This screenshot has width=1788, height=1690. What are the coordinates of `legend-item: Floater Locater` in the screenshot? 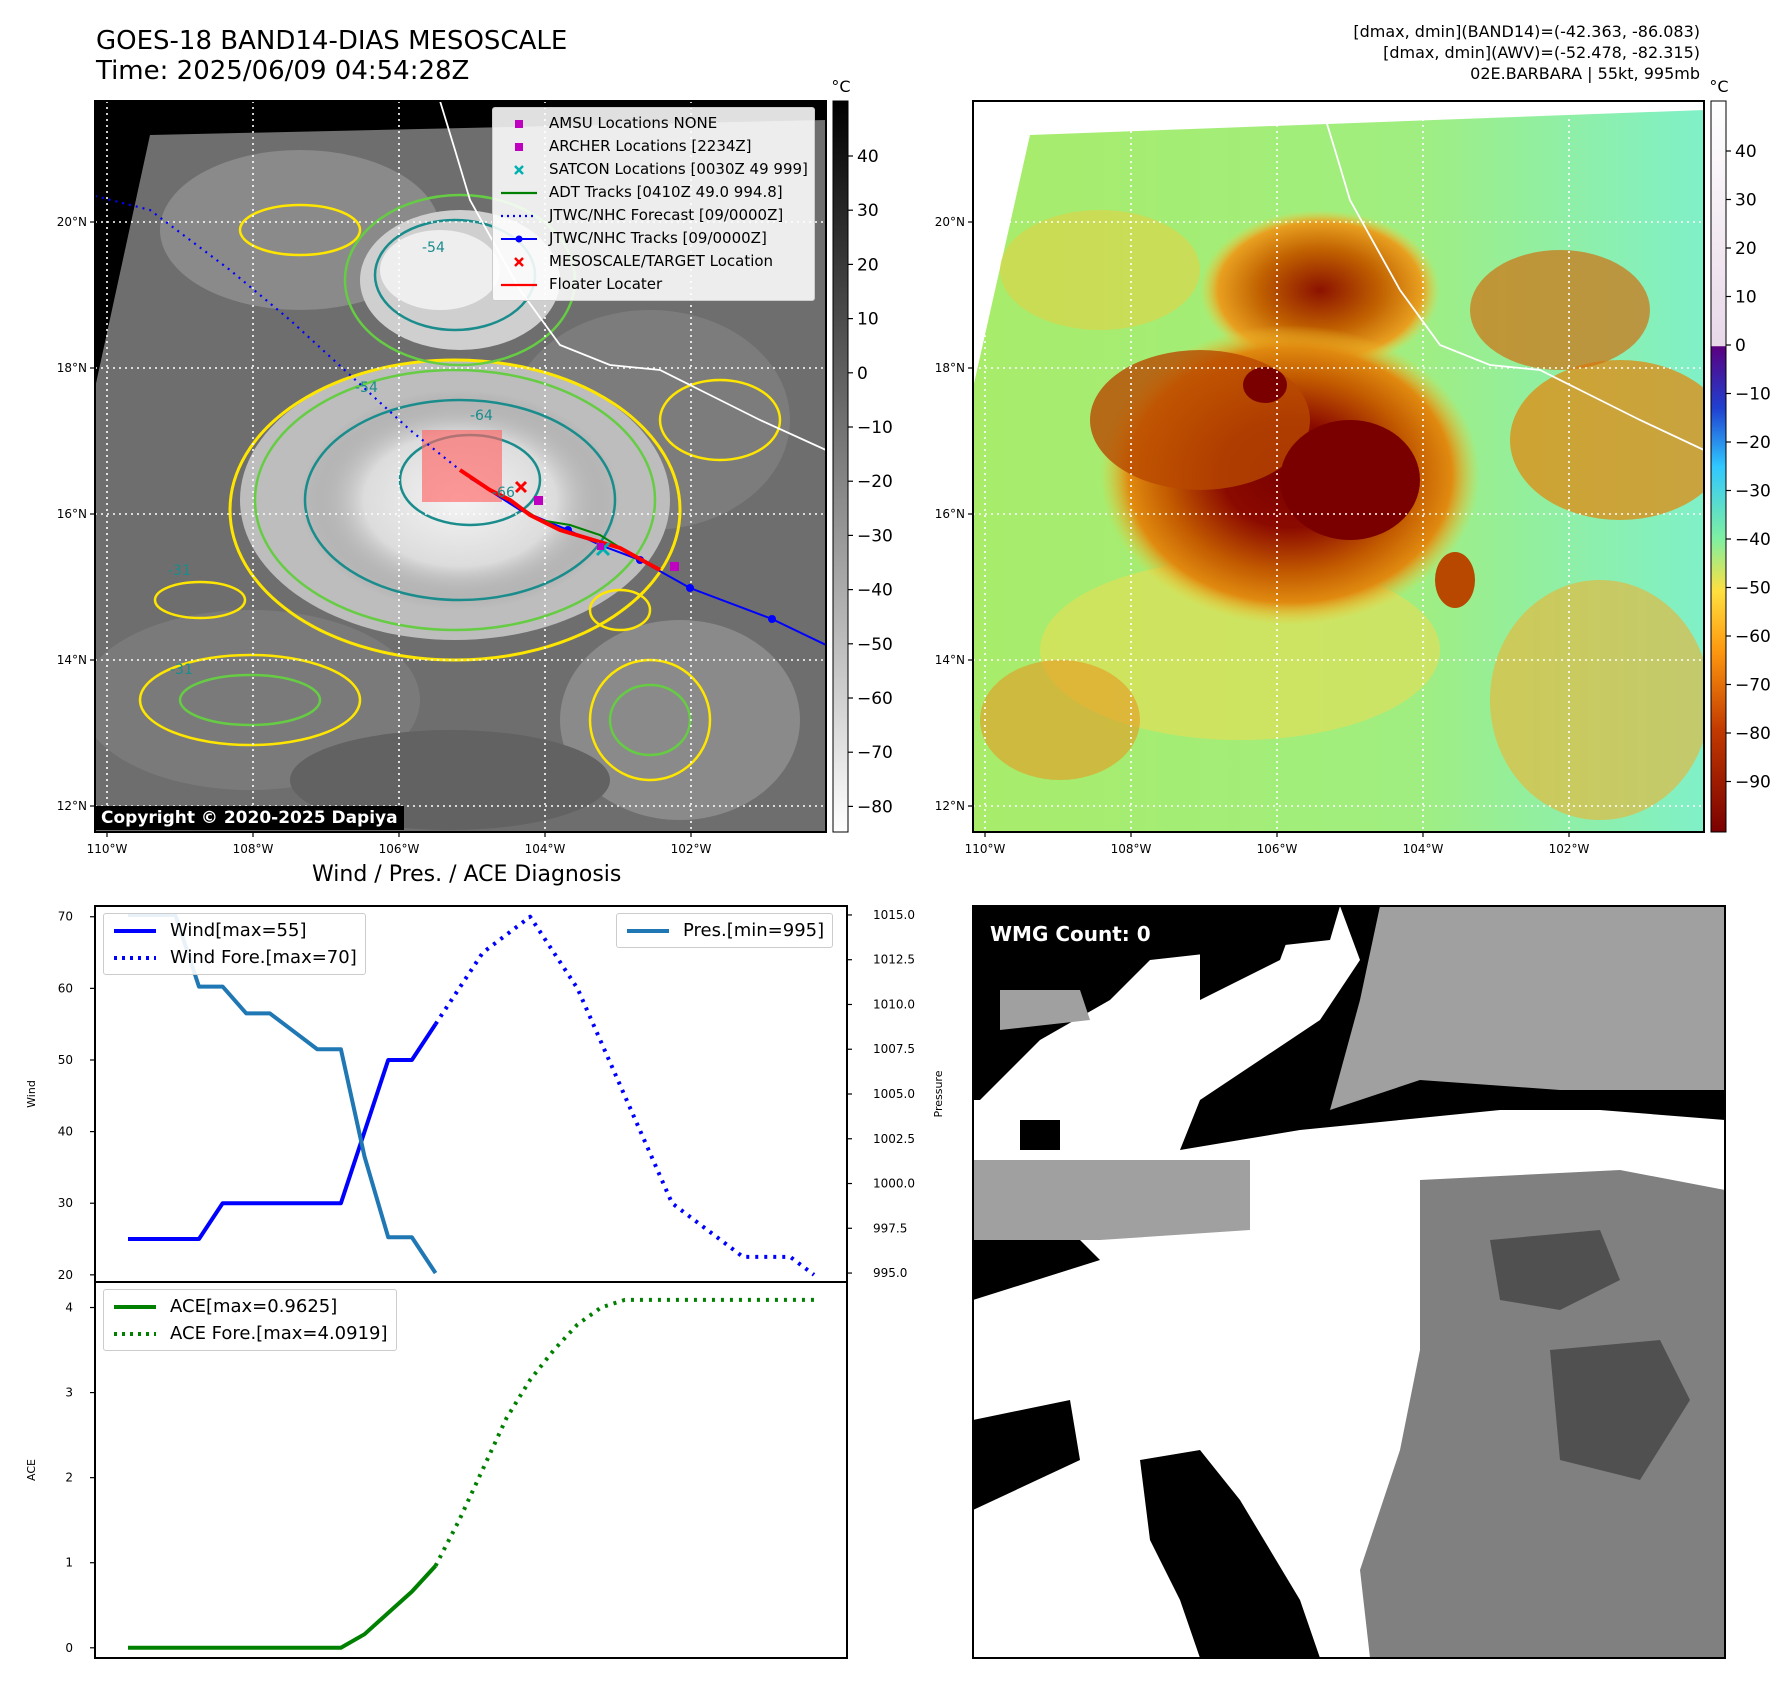 It's located at (653, 284).